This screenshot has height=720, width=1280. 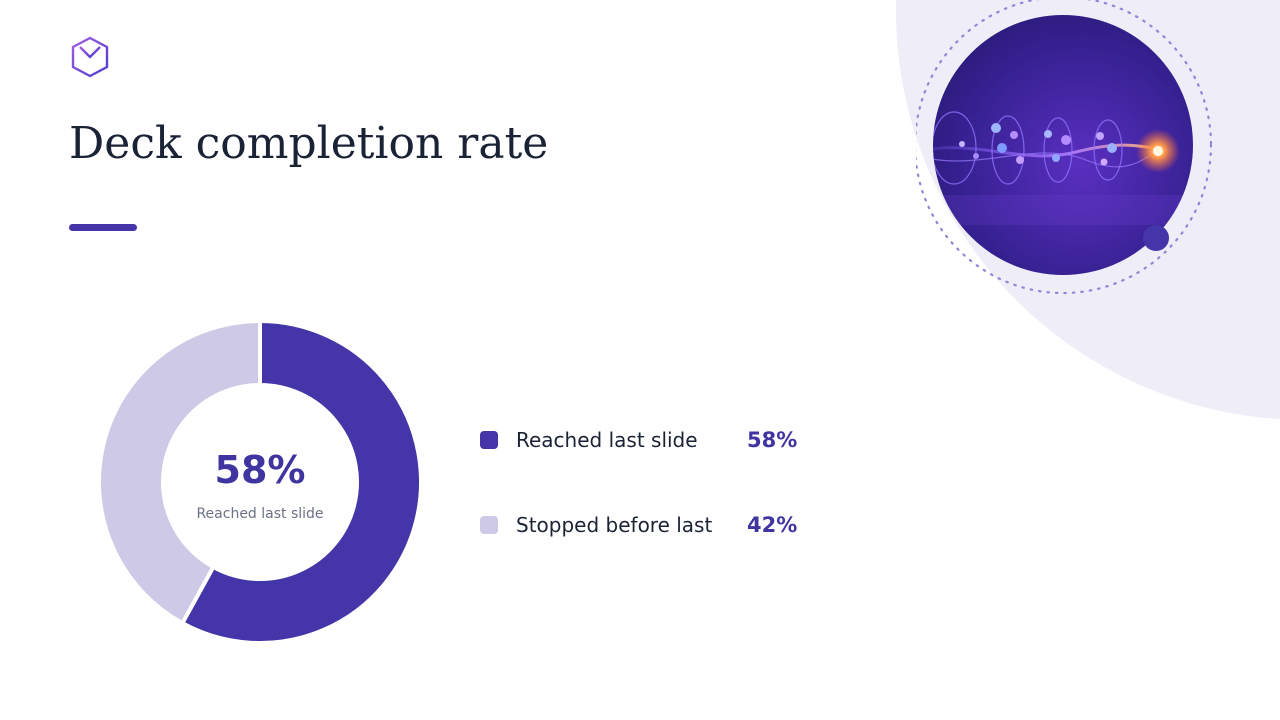 I want to click on donut-center-value: 58%, so click(x=260, y=470).